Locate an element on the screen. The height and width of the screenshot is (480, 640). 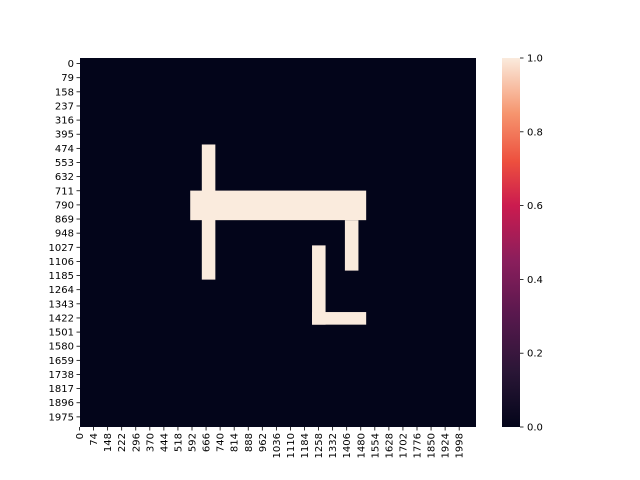
y-tick-label: 1975 is located at coordinates (61, 417).